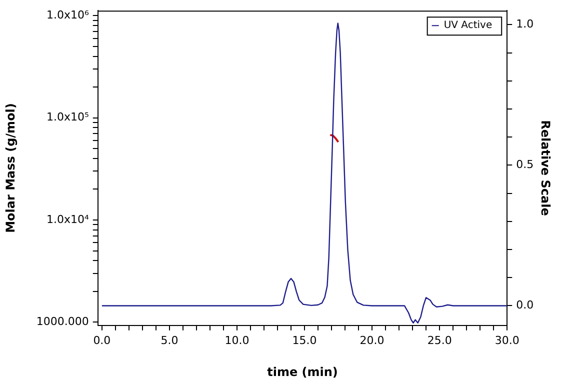  What do you see at coordinates (304, 340) in the screenshot?
I see `x-tick-label: 15.0` at bounding box center [304, 340].